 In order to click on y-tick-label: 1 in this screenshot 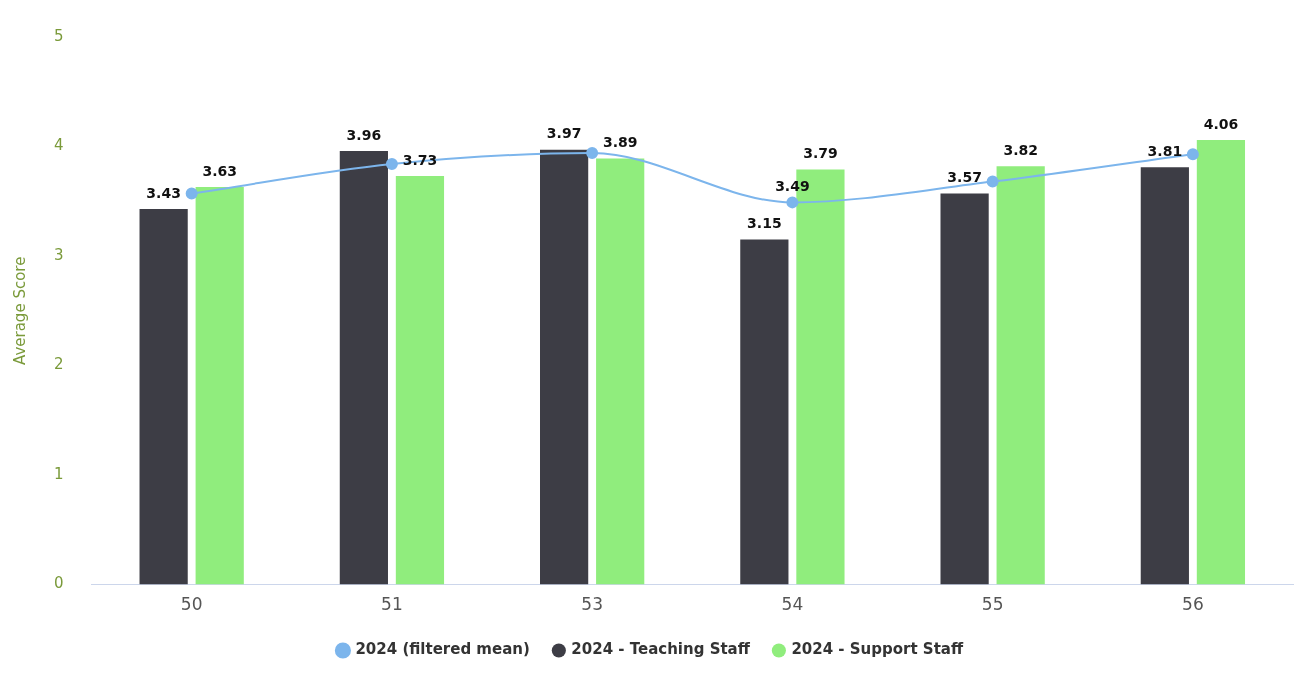, I will do `click(59, 473)`.